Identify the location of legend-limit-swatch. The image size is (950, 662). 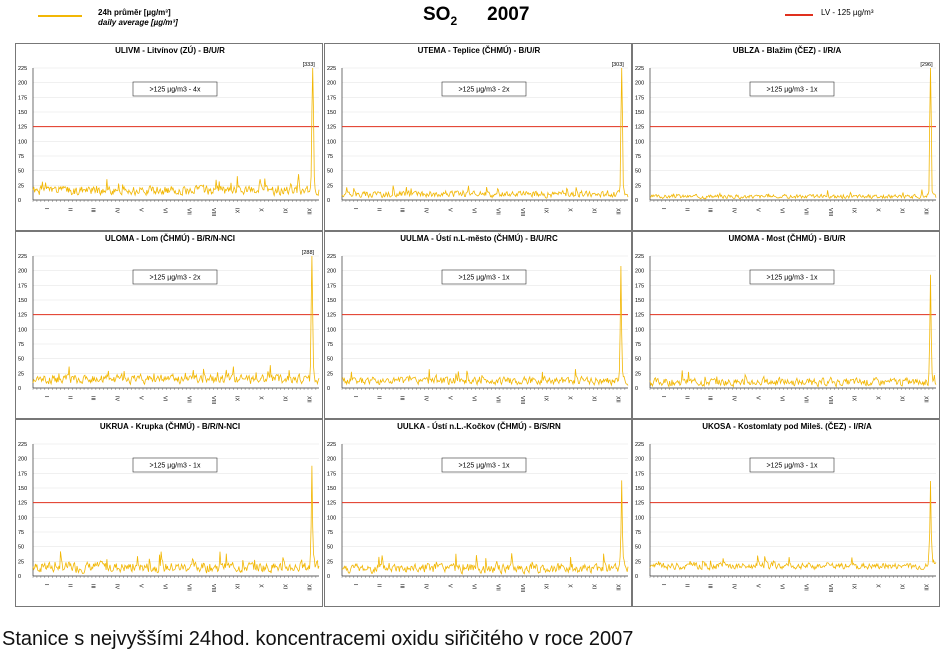
(799, 15).